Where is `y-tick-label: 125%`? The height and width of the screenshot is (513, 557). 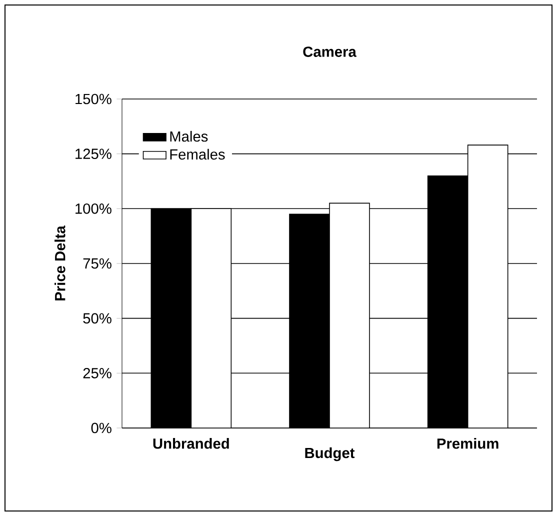 y-tick-label: 125% is located at coordinates (94, 154).